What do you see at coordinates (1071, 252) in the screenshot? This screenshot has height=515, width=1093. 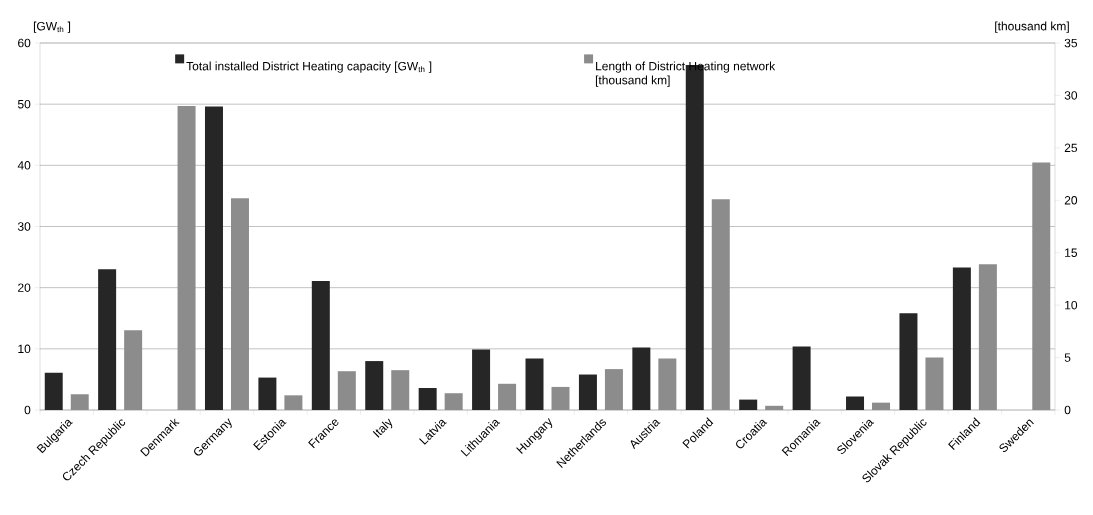 I see `y2-tick-label: 15` at bounding box center [1071, 252].